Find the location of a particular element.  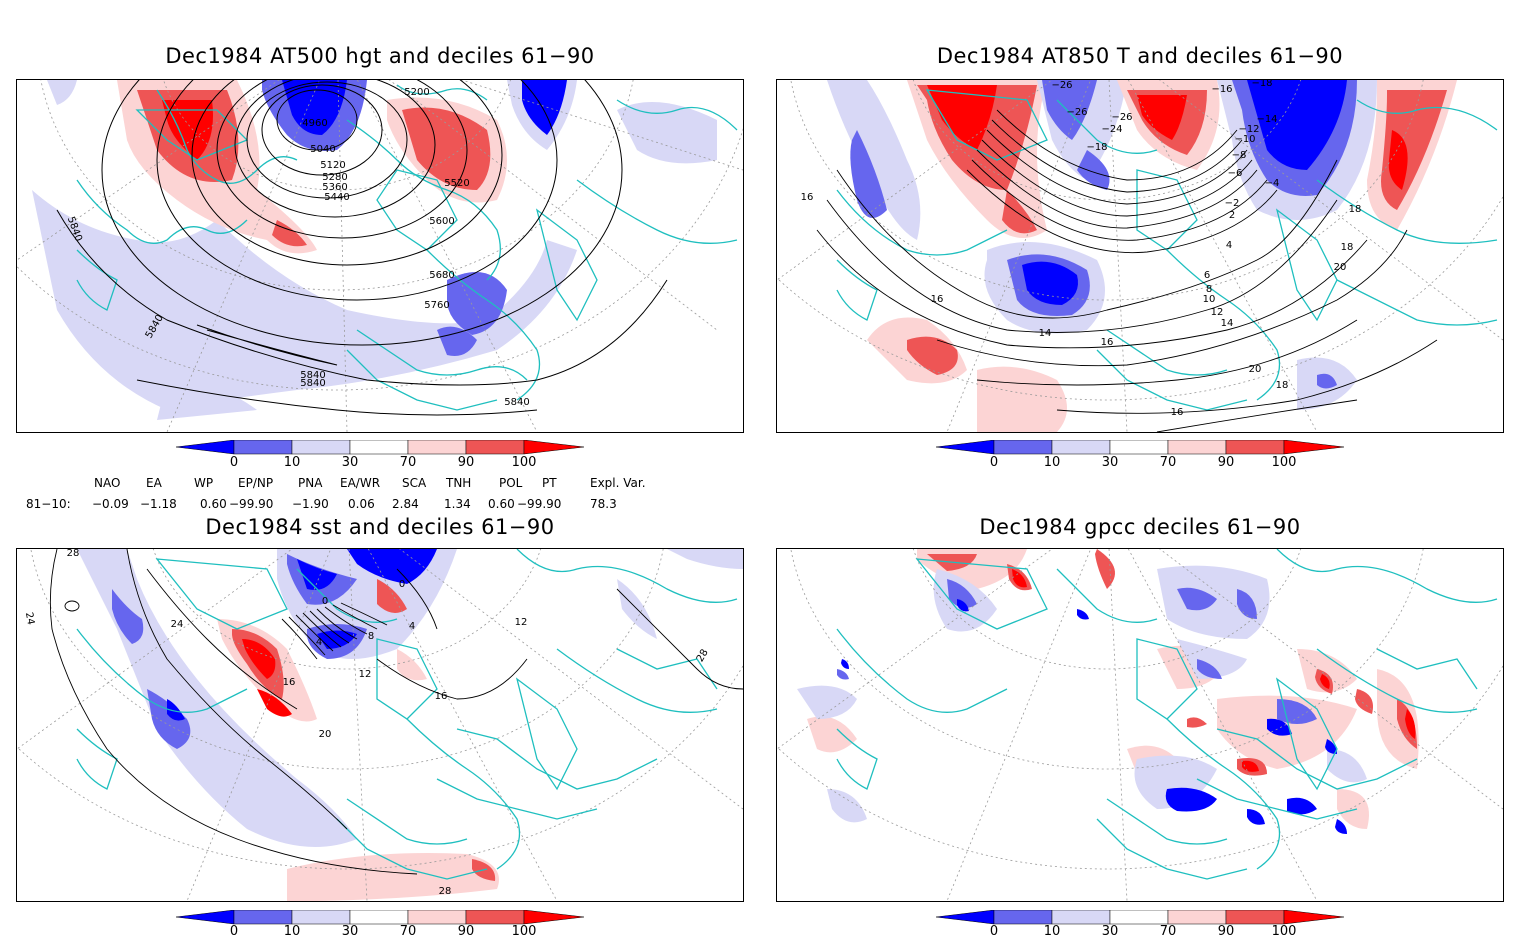

contour-label: 5200 is located at coordinates (416, 92).